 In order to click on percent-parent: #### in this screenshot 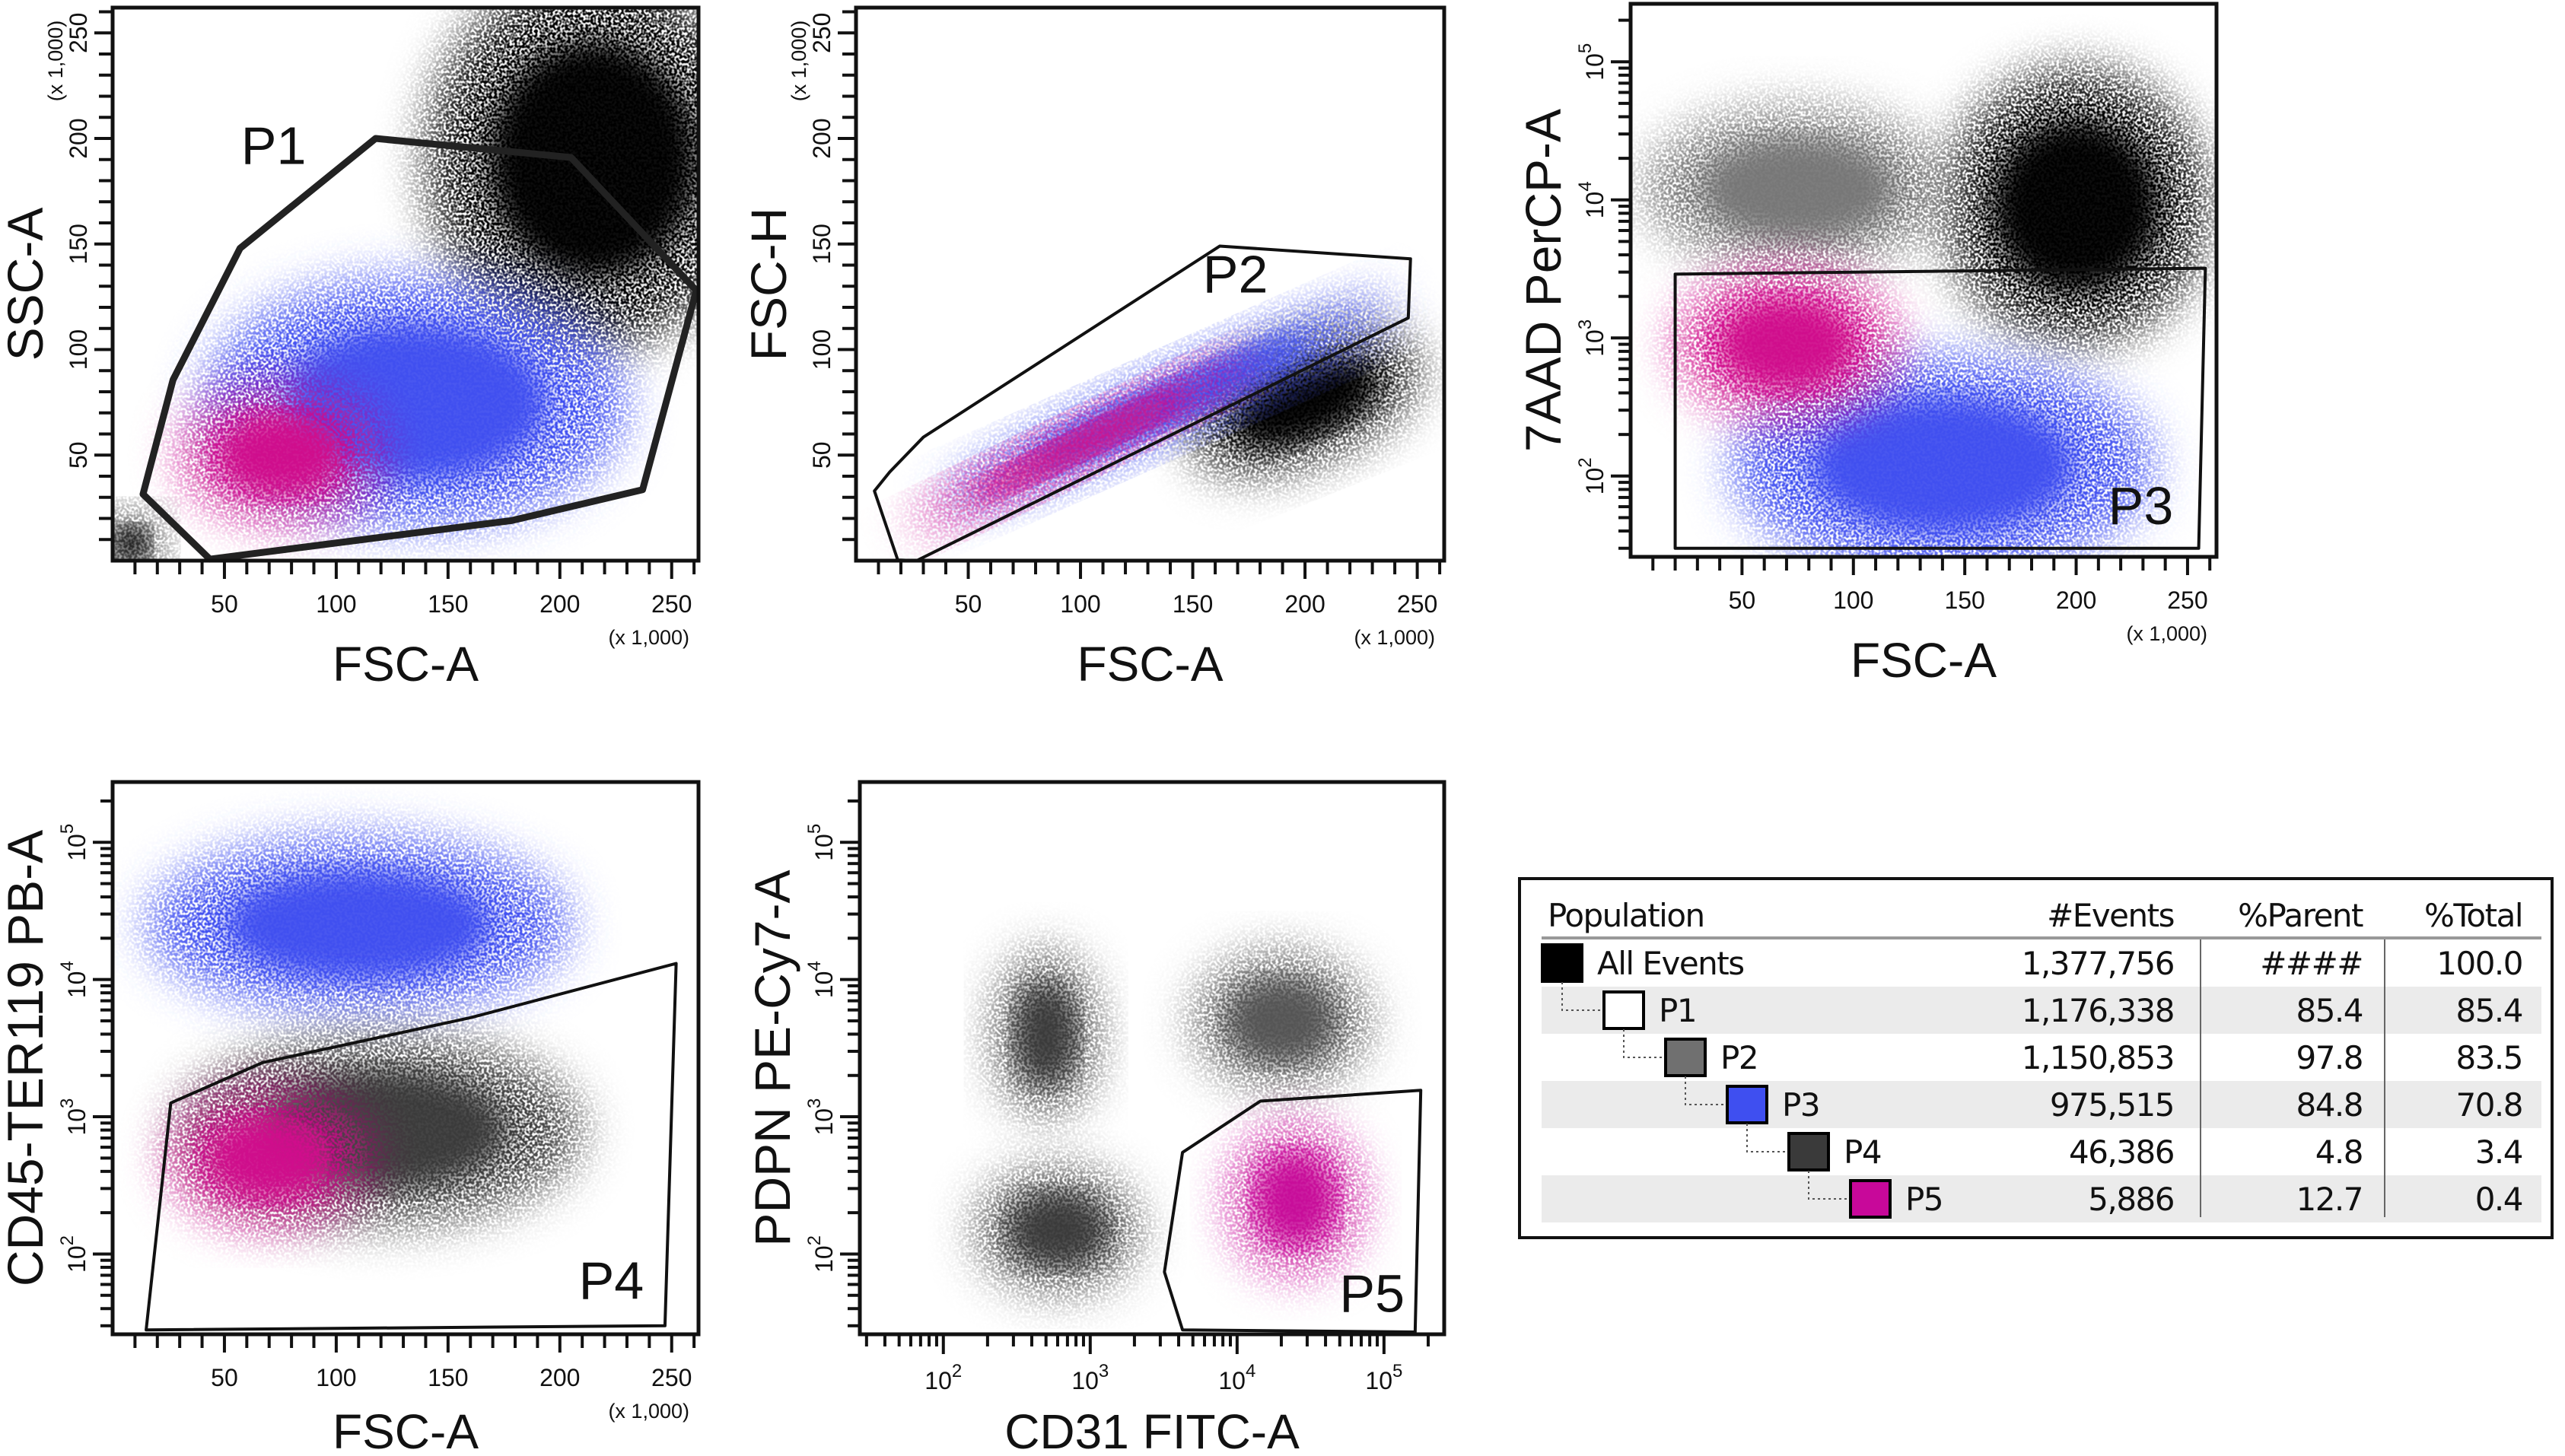, I will do `click(2311, 963)`.